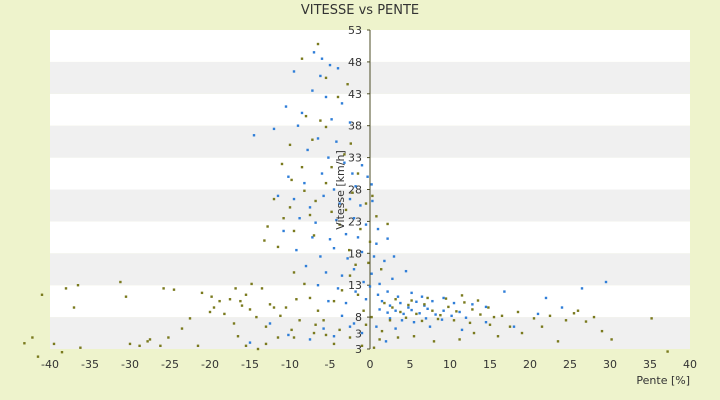 This screenshot has width=720, height=400. What do you see at coordinates (355, 30) in the screenshot?
I see `y-tick-label: 53` at bounding box center [355, 30].